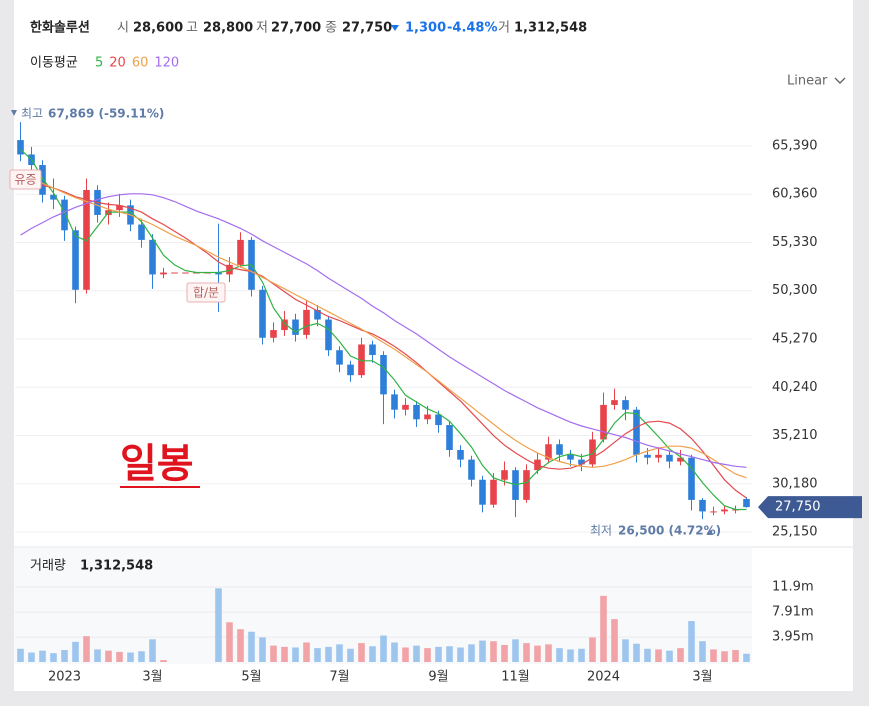 Image resolution: width=869 pixels, height=706 pixels. I want to click on volume: 1,312,548, so click(550, 28).